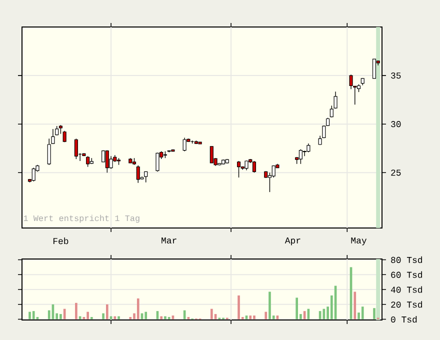 This screenshot has height=340, width=440. I want to click on y-tick-label: 30, so click(396, 124).